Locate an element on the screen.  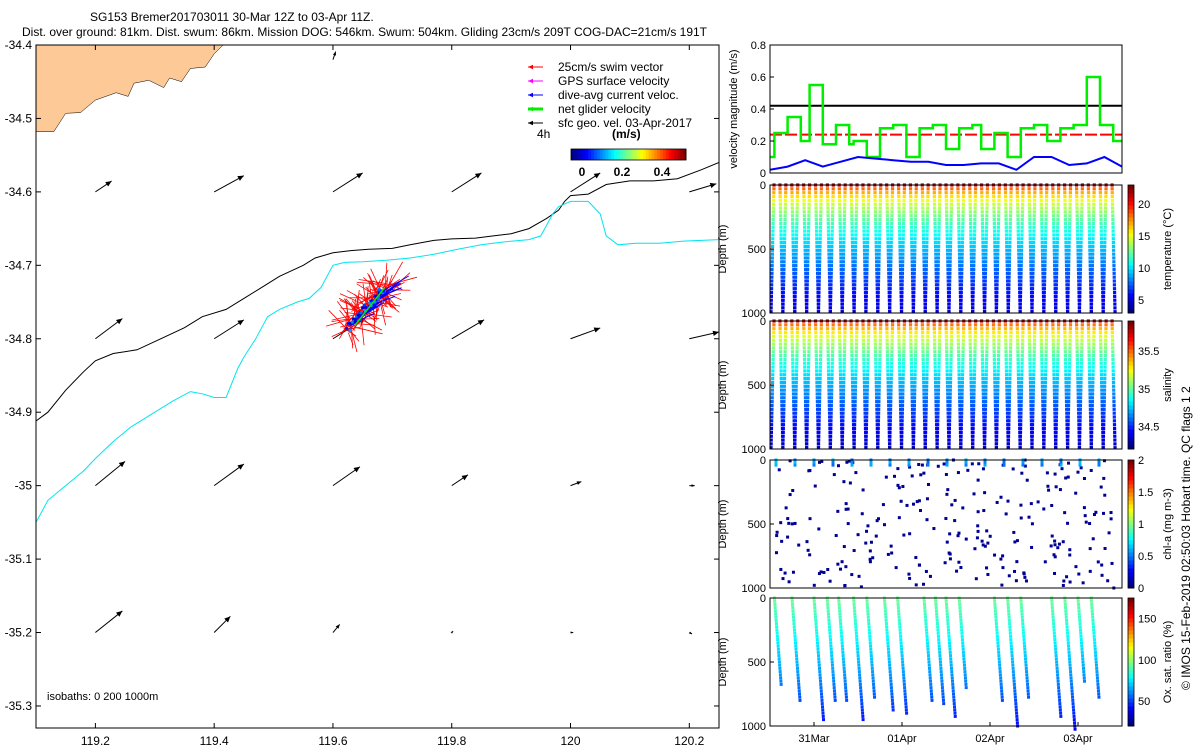
legend-colorbar-cell is located at coordinates (650, 154).